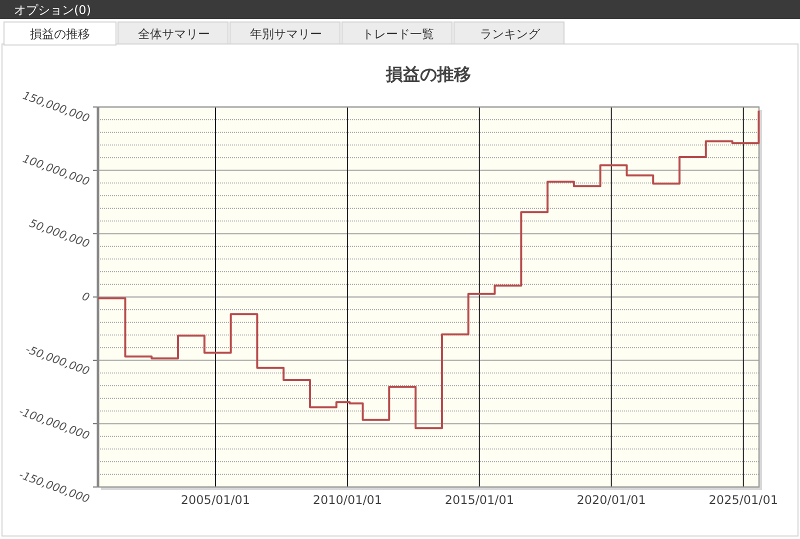 Image resolution: width=800 pixels, height=539 pixels. What do you see at coordinates (52, 10) in the screenshot?
I see `text: オプション(0)` at bounding box center [52, 10].